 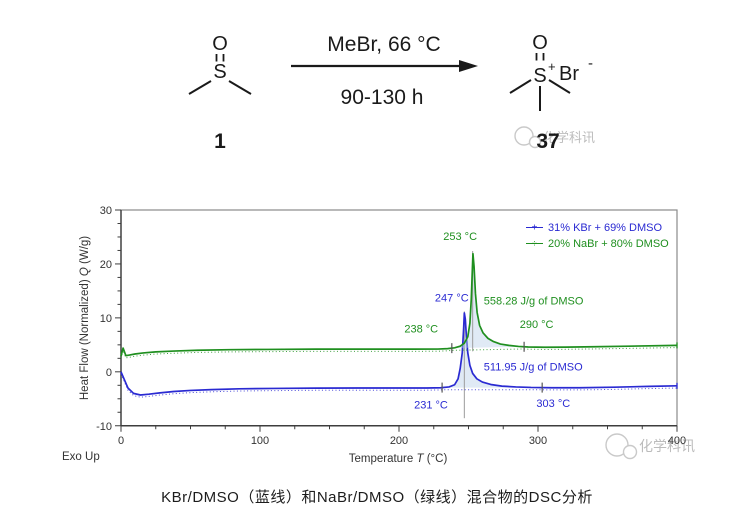 I want to click on product-sulfur: S, so click(x=539, y=76).